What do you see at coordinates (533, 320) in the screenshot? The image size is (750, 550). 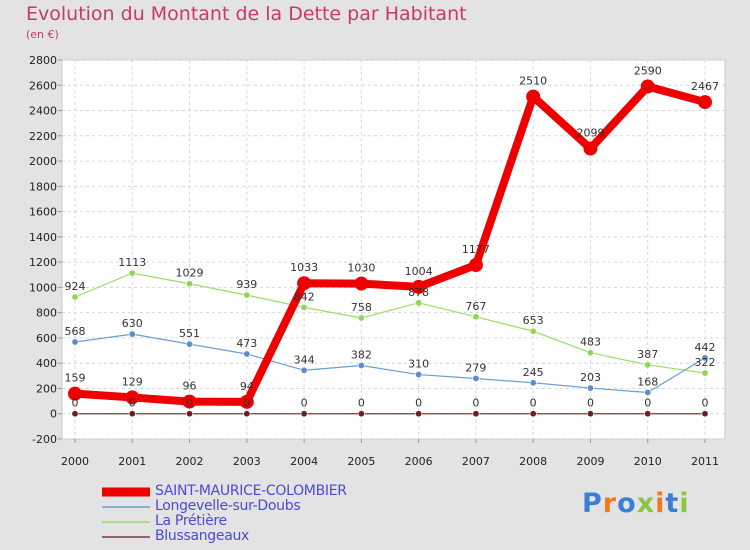 I see `data-label-s2-8: 653` at bounding box center [533, 320].